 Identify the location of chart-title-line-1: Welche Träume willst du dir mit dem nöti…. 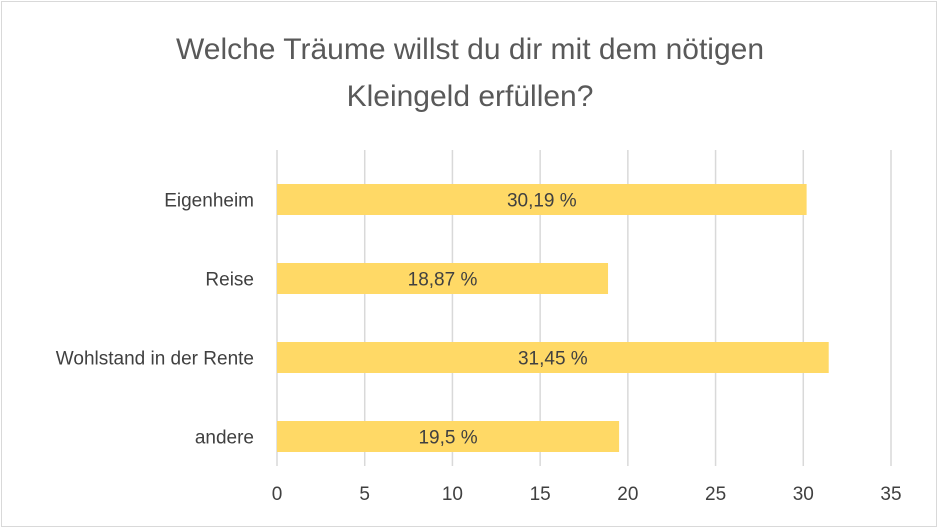
(470, 49).